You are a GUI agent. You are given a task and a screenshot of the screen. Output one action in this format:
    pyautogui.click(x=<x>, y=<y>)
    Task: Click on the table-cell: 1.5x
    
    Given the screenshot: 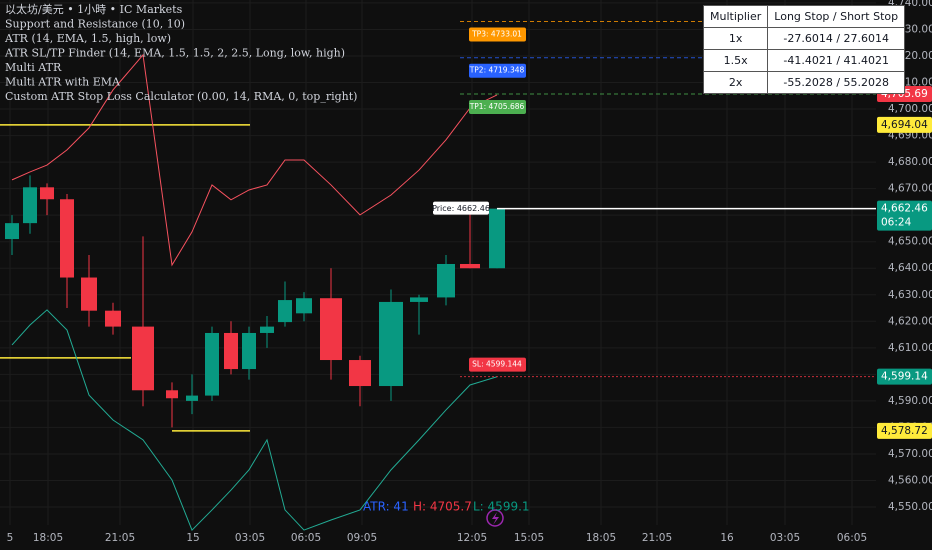 What is the action you would take?
    pyautogui.click(x=735, y=60)
    